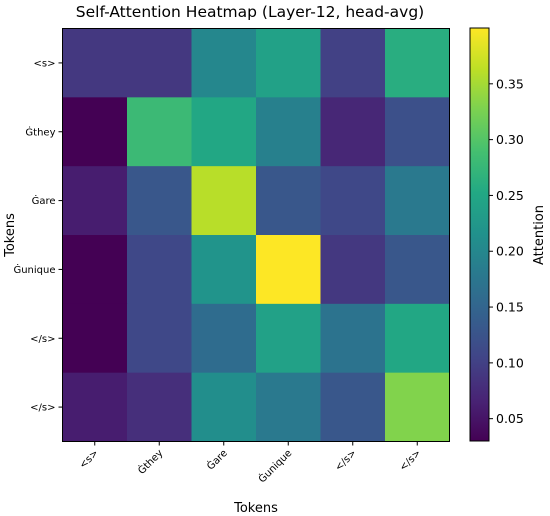 The width and height of the screenshot is (550, 516). I want to click on colorbar-tick-label: 0.20, so click(510, 251).